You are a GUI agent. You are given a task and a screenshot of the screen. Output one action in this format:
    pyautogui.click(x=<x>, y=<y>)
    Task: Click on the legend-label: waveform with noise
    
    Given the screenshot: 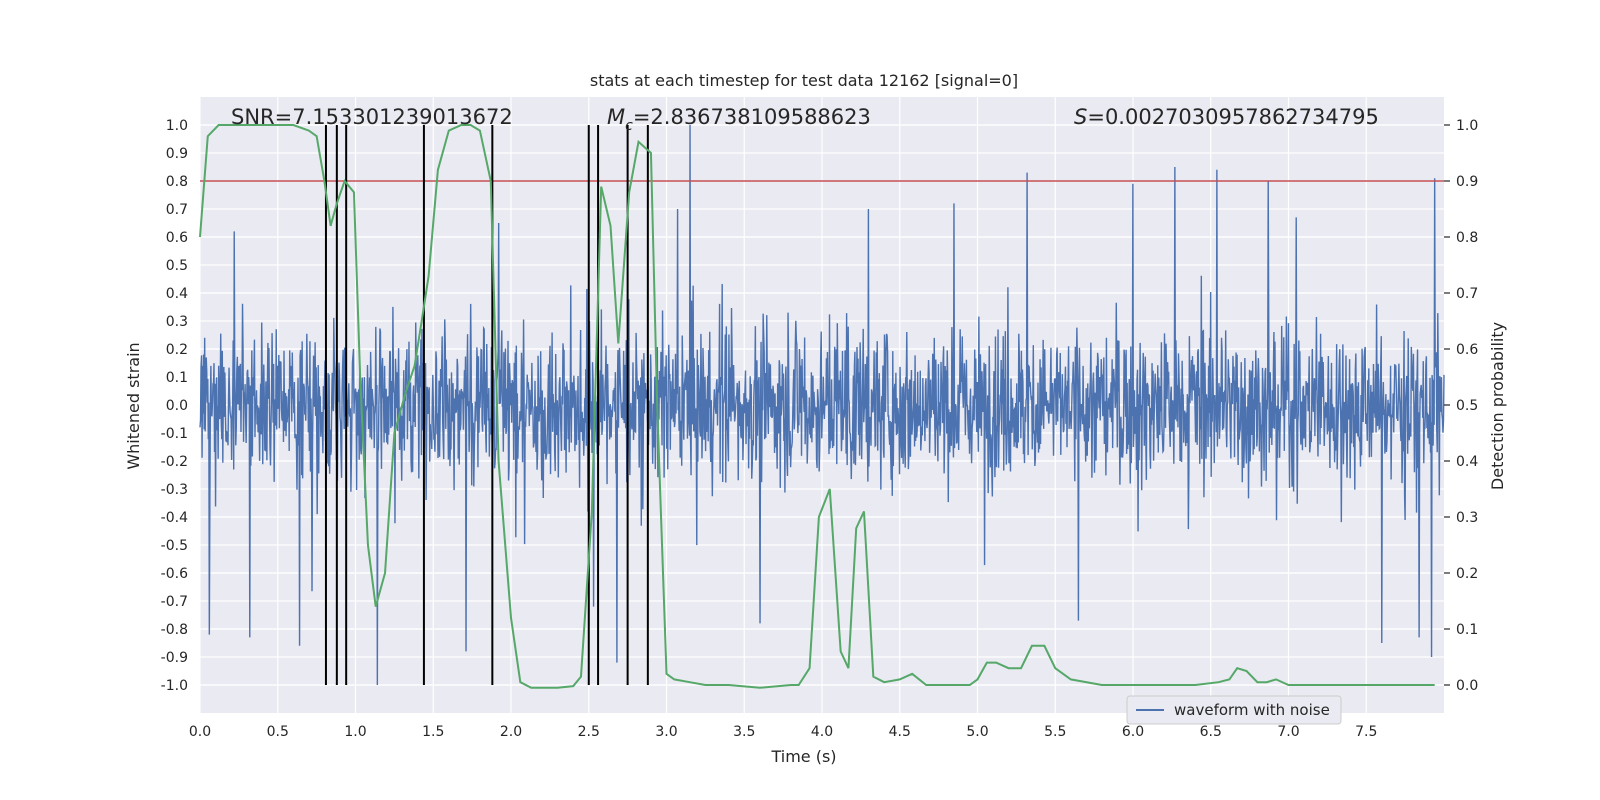 What is the action you would take?
    pyautogui.click(x=1252, y=710)
    